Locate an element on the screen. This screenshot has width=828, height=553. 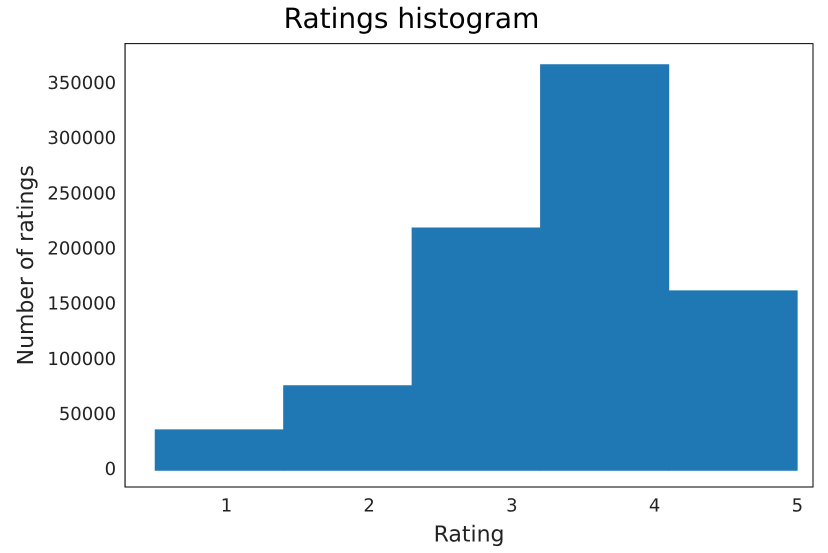
y-tick-label: 0 is located at coordinates (110, 469).